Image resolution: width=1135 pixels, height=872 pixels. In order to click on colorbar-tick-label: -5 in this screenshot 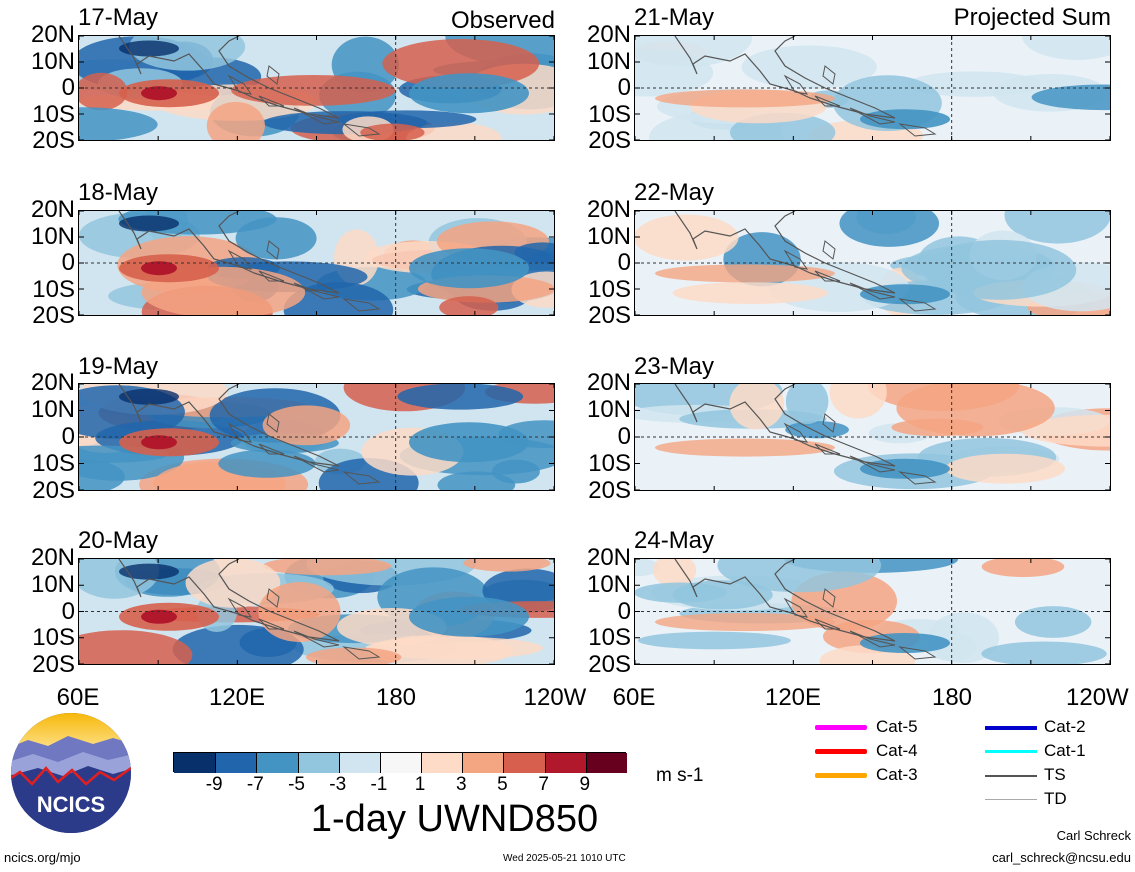, I will do `click(296, 784)`.